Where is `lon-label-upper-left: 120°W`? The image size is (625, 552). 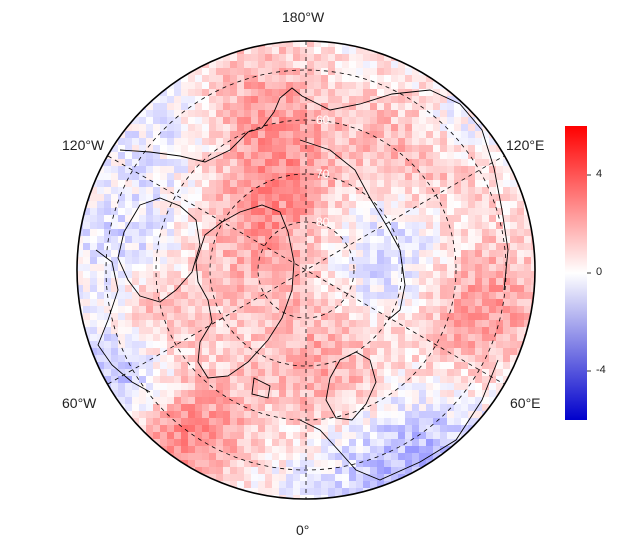 lon-label-upper-left: 120°W is located at coordinates (83, 145).